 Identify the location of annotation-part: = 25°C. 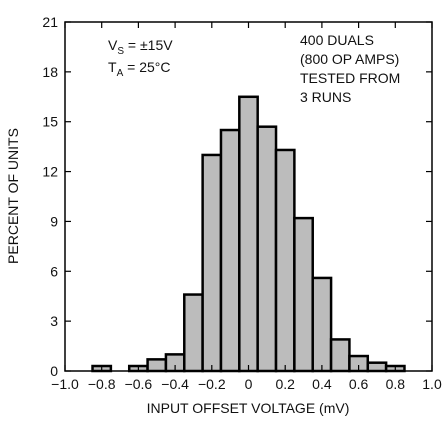
(146, 67).